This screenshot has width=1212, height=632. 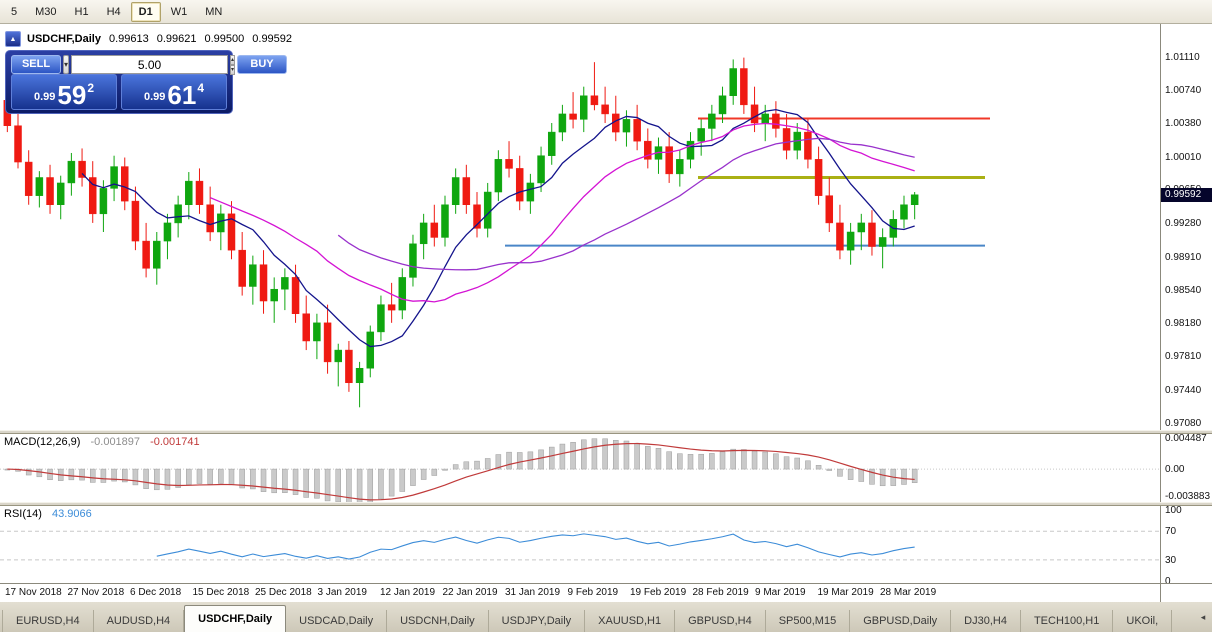 What do you see at coordinates (845, 592) in the screenshot?
I see `date-axis-label: 19 Mar 2019` at bounding box center [845, 592].